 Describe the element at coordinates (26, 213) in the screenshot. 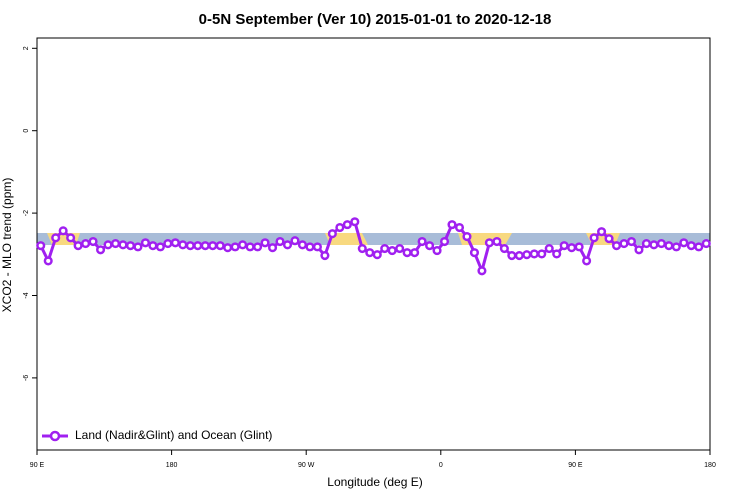

I see `y-tick-label: -2` at that location.